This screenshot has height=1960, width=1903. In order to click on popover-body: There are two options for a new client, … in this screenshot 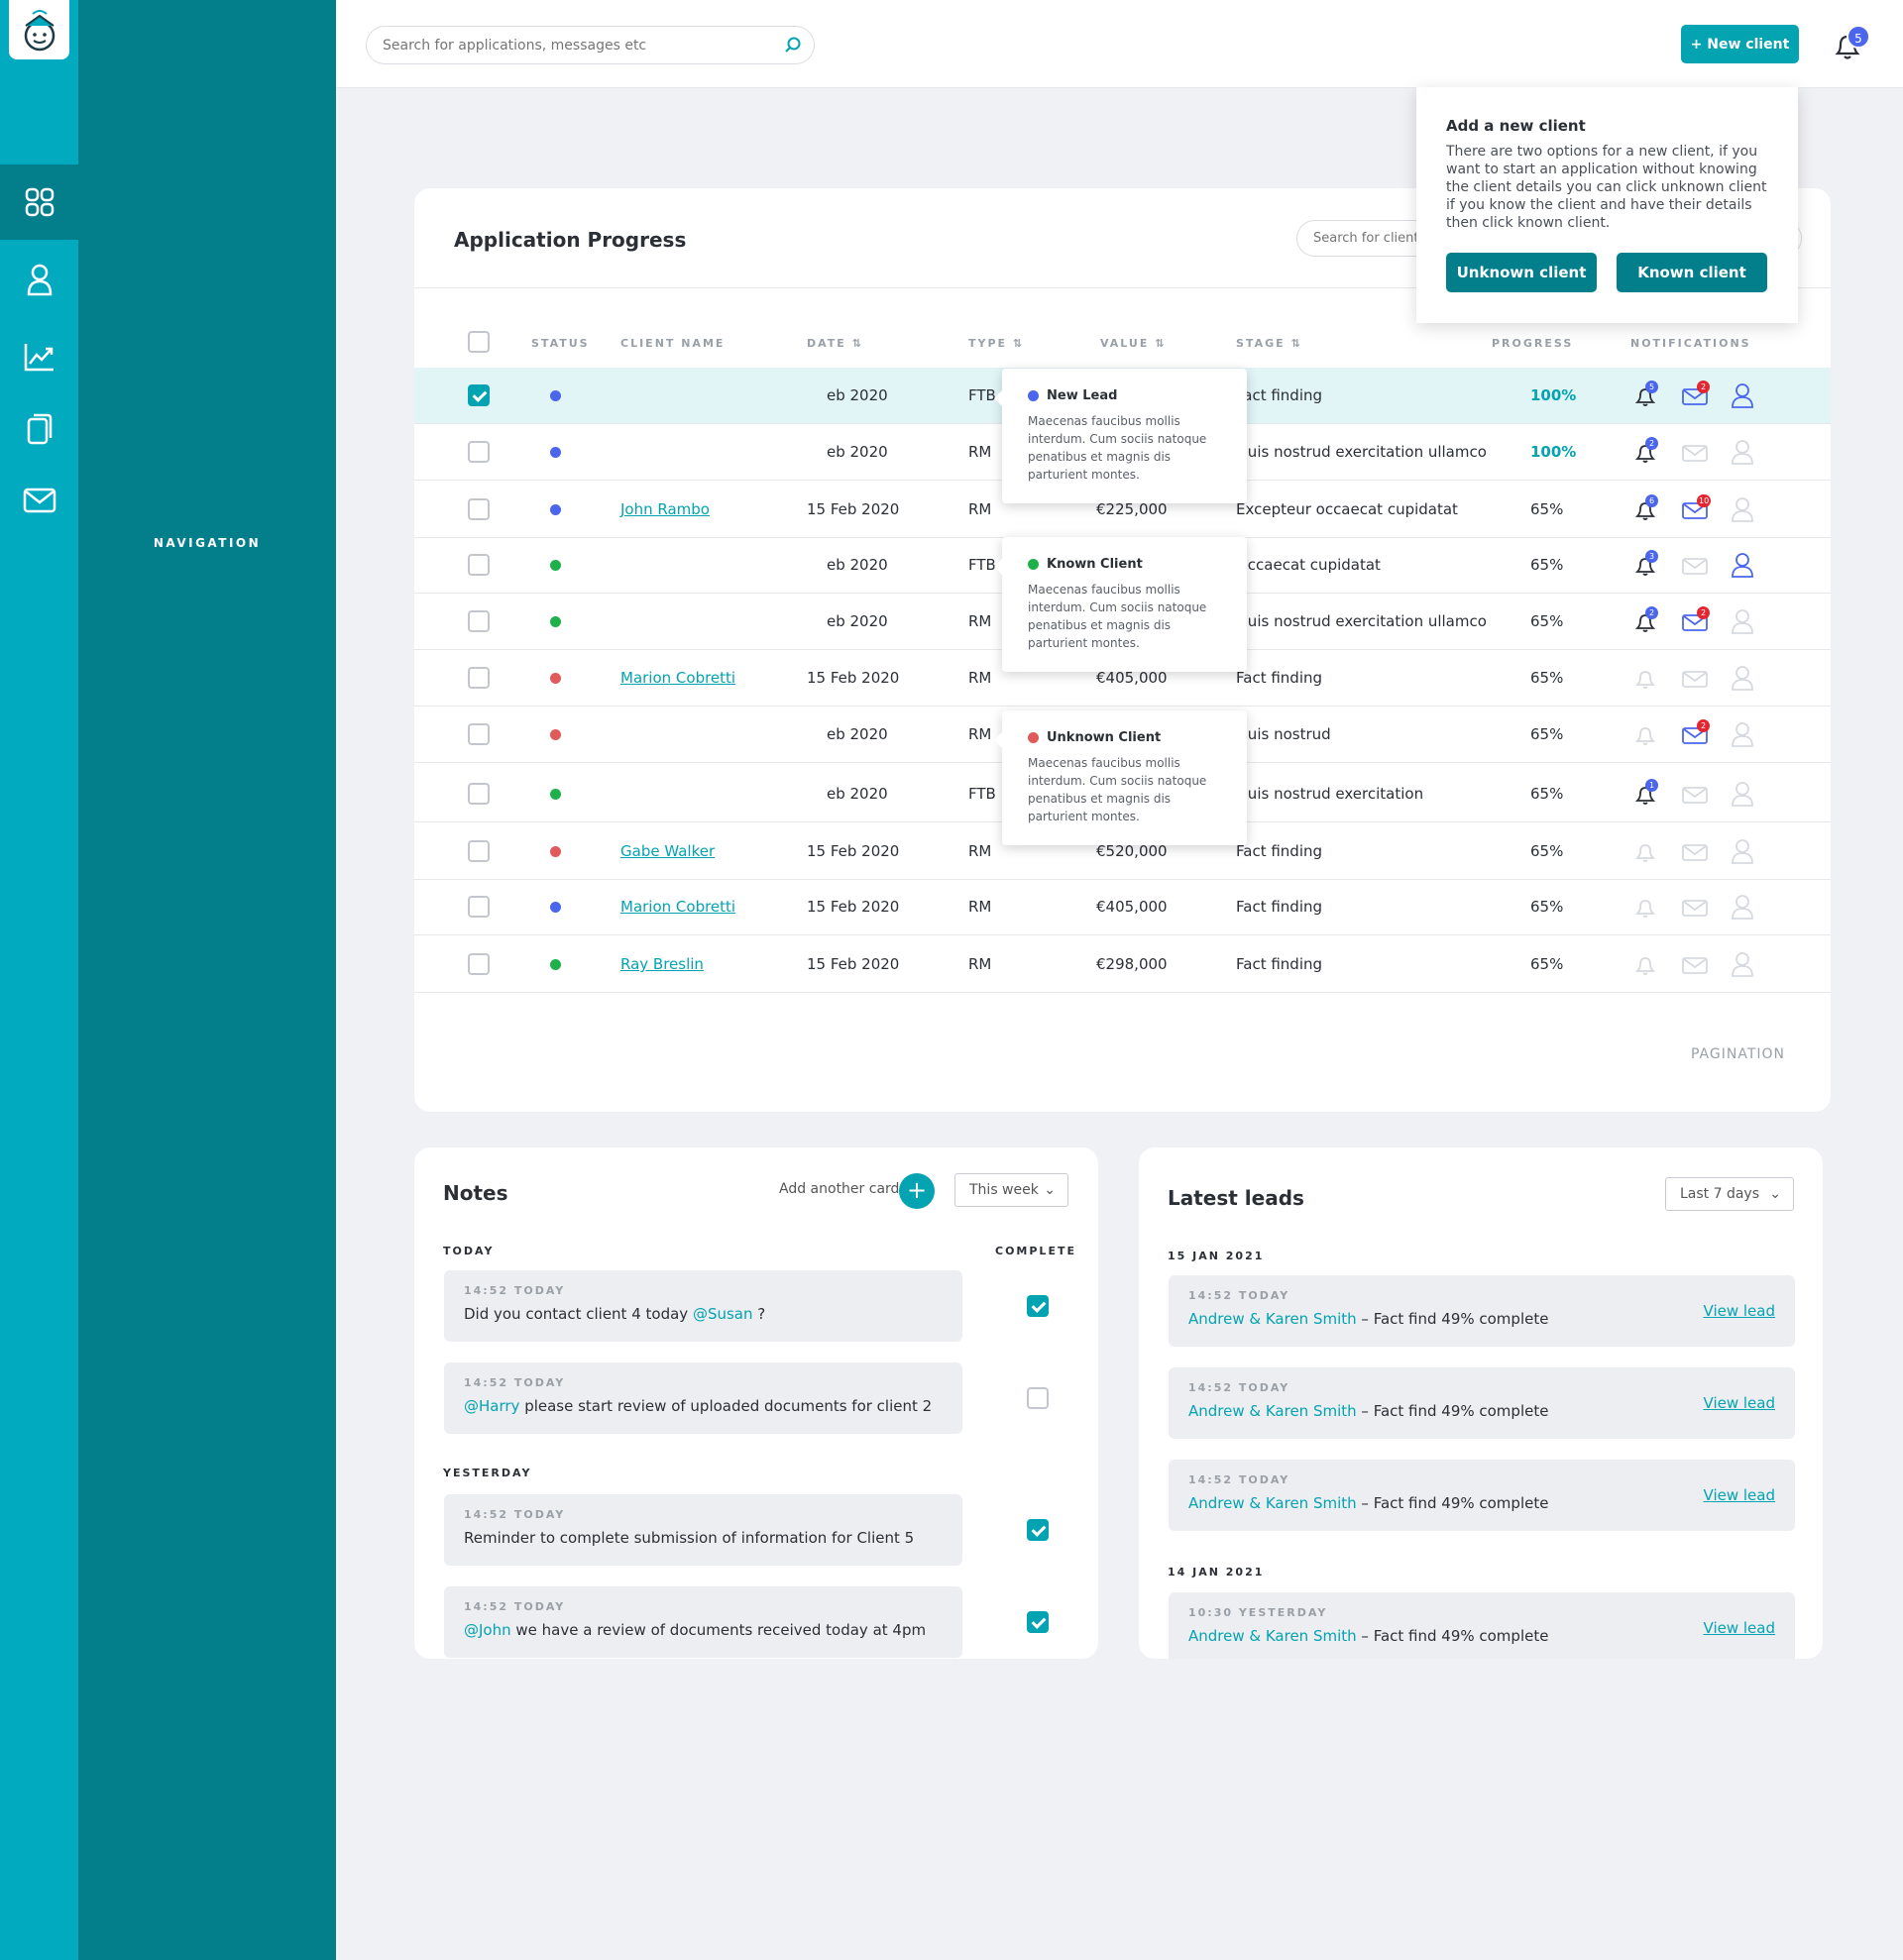, I will do `click(1606, 187)`.